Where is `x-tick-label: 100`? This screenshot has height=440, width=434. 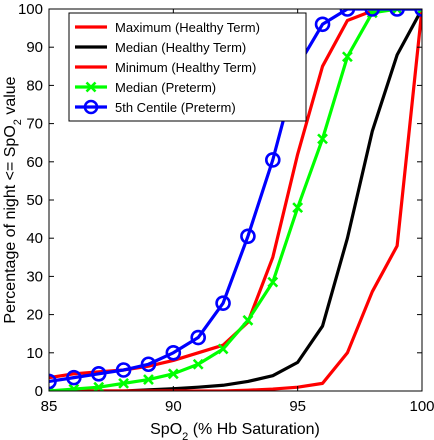
x-tick-label: 100 is located at coordinates (421, 406).